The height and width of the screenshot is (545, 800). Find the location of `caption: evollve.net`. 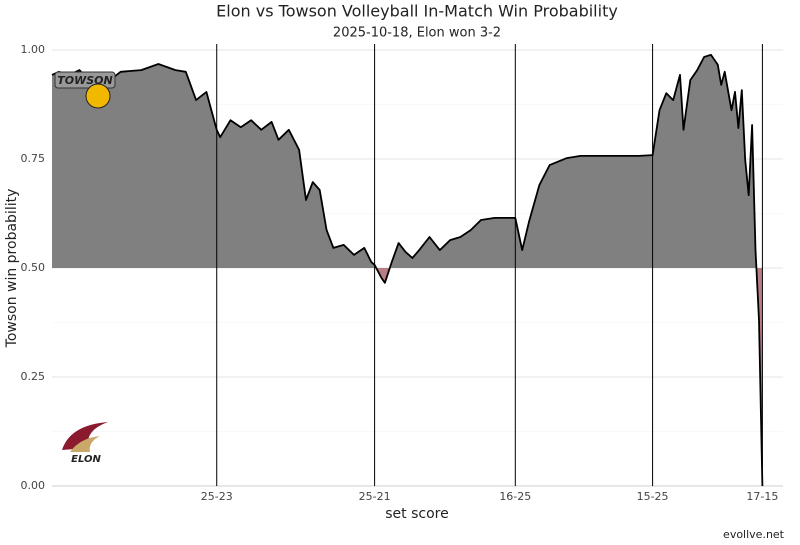

caption: evollve.net is located at coordinates (754, 534).